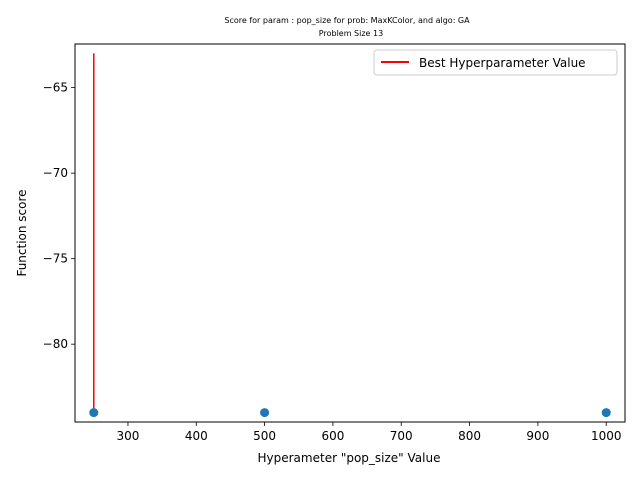  I want to click on y-tick-label: −70, so click(55, 173).